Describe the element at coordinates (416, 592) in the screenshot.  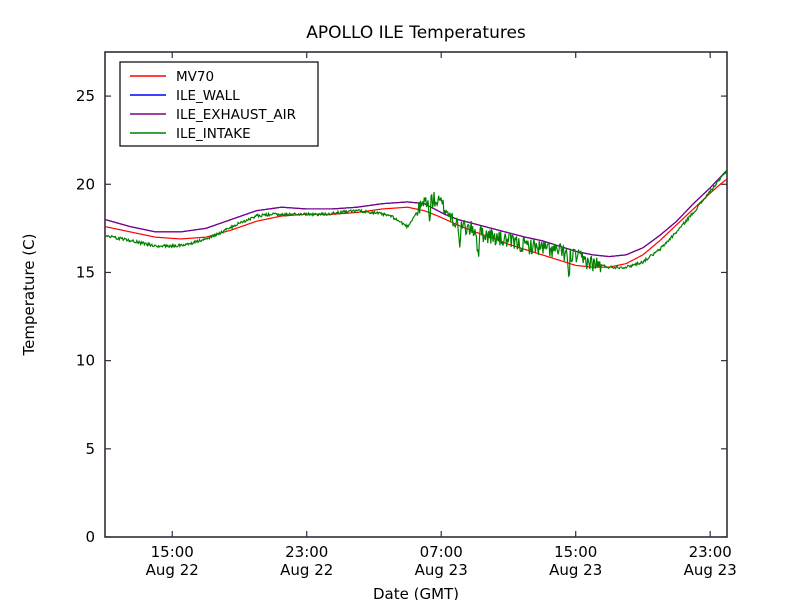
I see `x-axis-title: Date (GMT)` at that location.